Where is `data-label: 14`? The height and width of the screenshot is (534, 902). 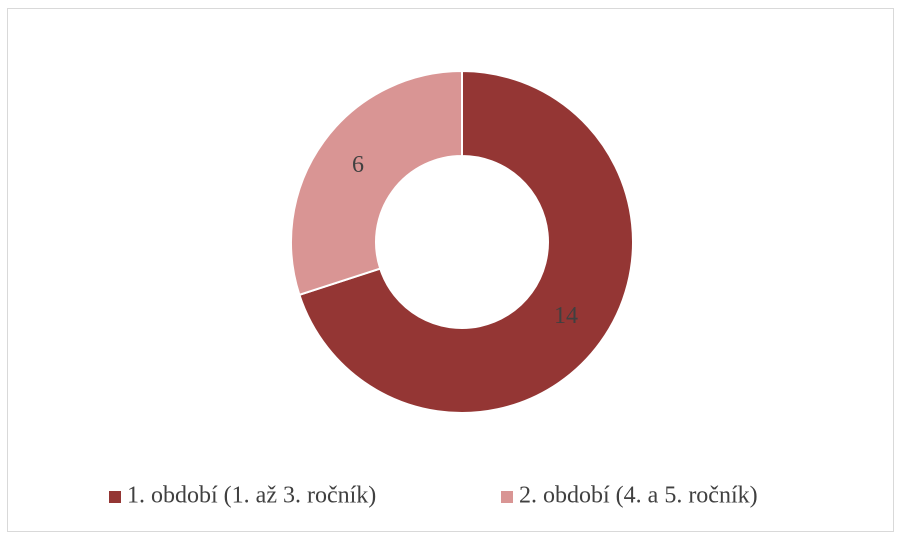
data-label: 14 is located at coordinates (566, 316).